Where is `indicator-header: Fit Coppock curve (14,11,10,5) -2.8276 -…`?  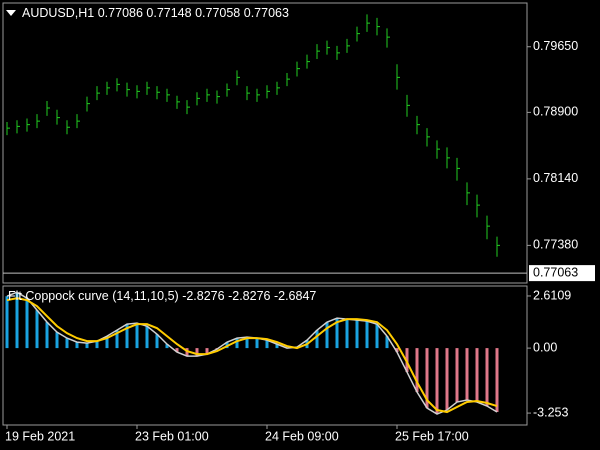 indicator-header: Fit Coppock curve (14,11,10,5) -2.8276 -… is located at coordinates (162, 296).